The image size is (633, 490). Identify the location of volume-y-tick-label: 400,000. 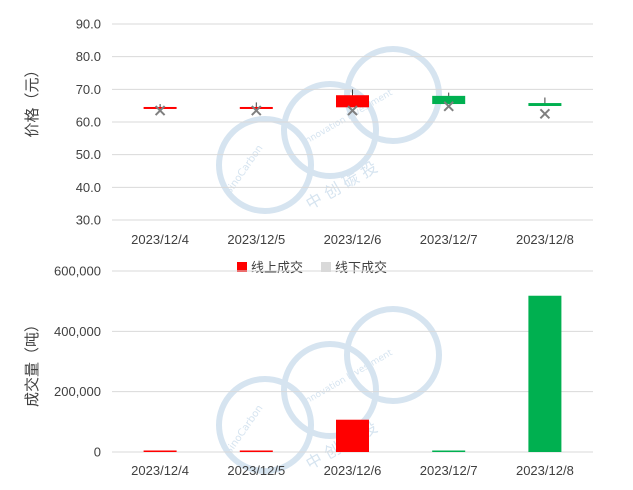
(77, 331).